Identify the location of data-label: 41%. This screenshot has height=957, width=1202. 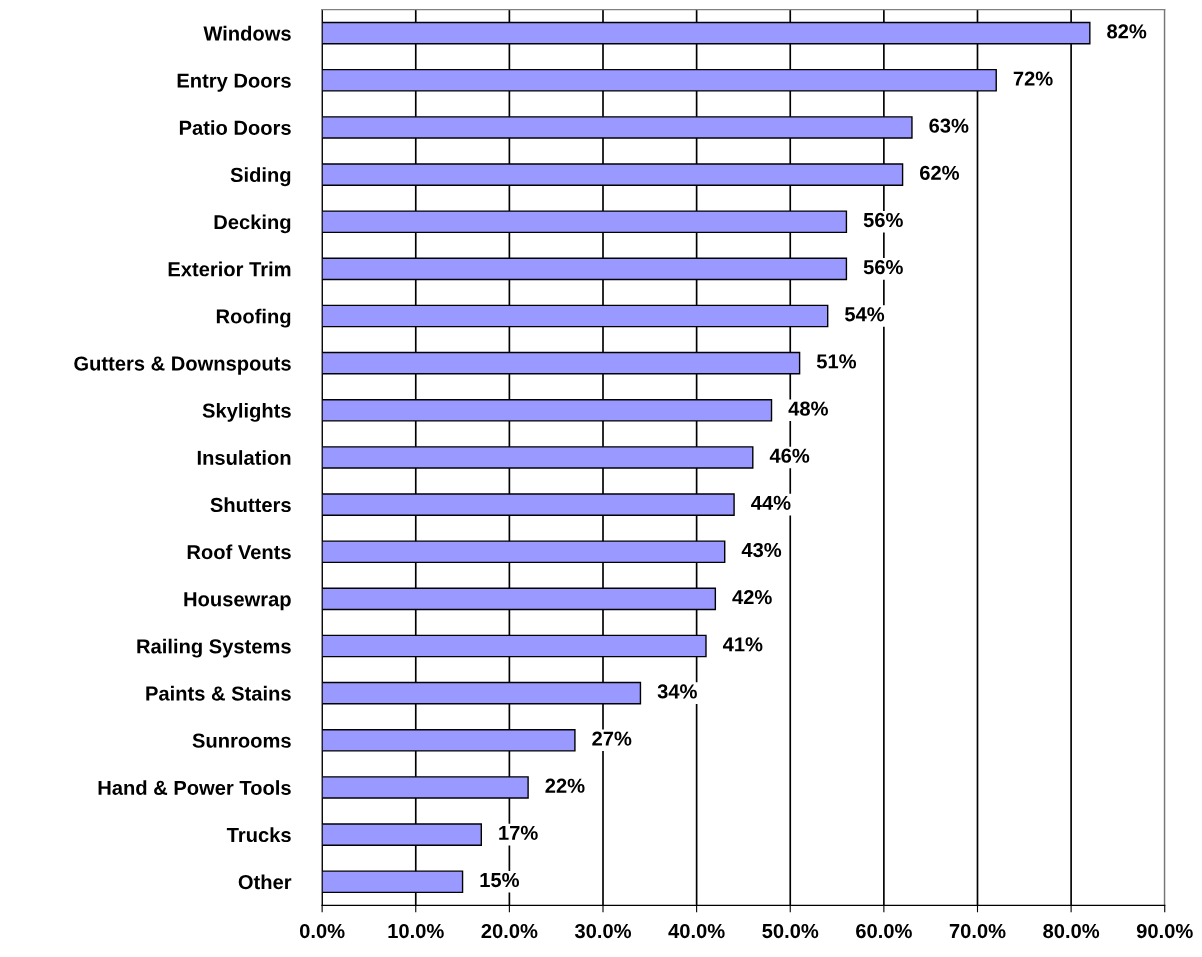
(742, 644).